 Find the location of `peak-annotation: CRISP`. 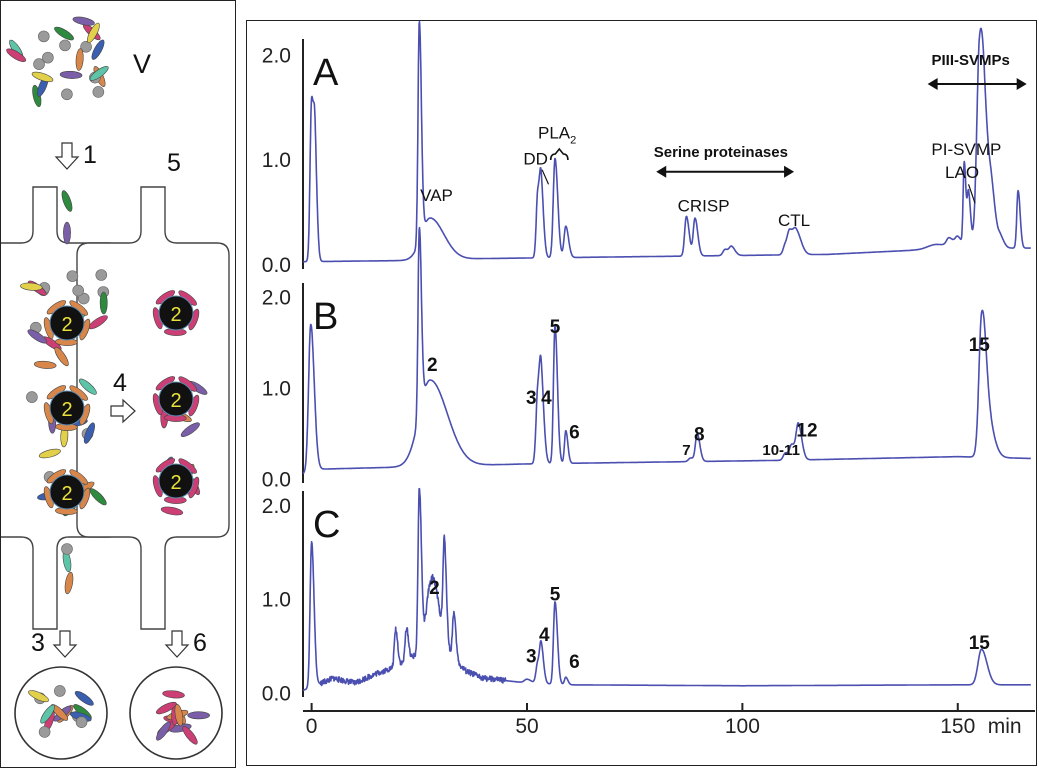

peak-annotation: CRISP is located at coordinates (704, 206).